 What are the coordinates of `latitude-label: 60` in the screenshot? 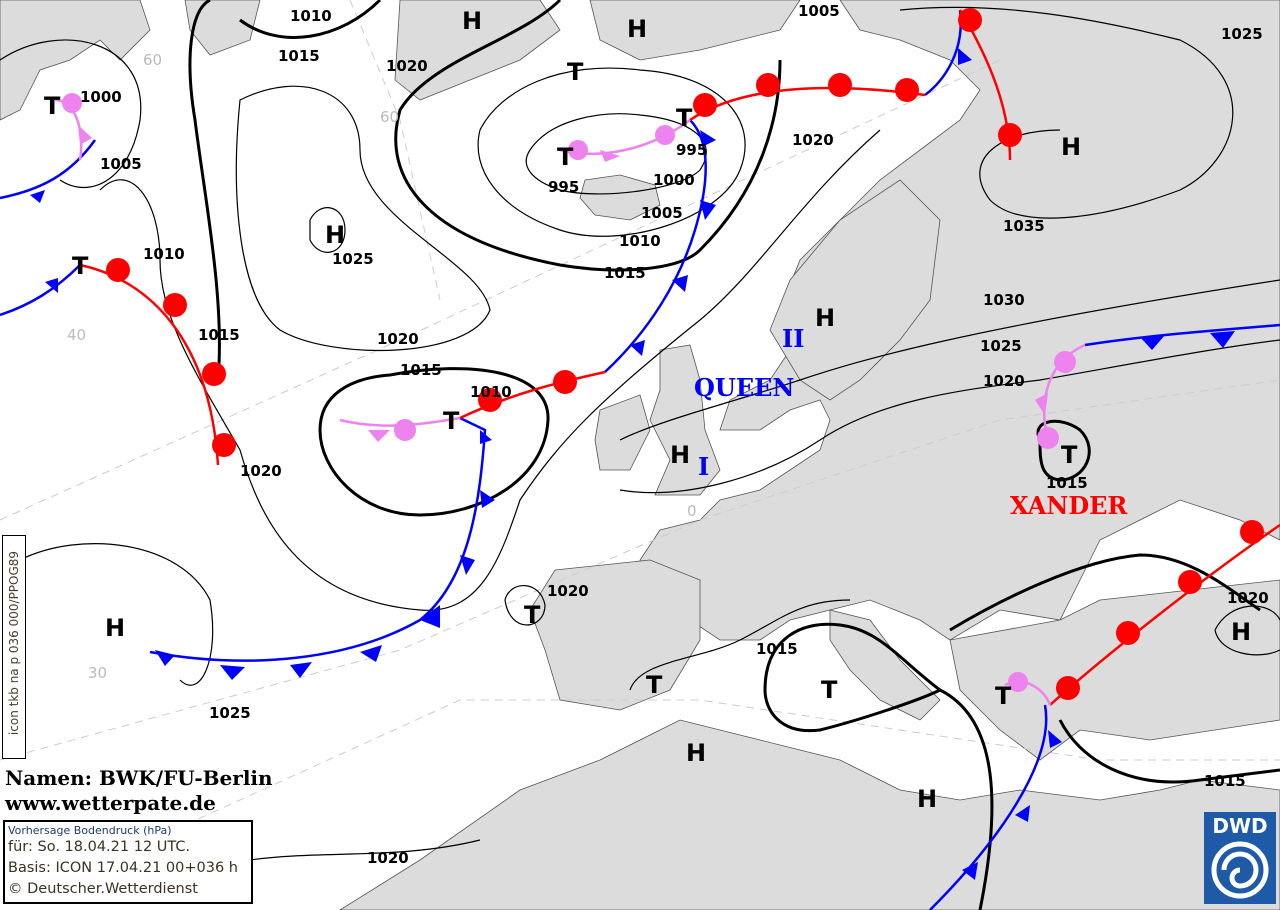 It's located at (389, 117).